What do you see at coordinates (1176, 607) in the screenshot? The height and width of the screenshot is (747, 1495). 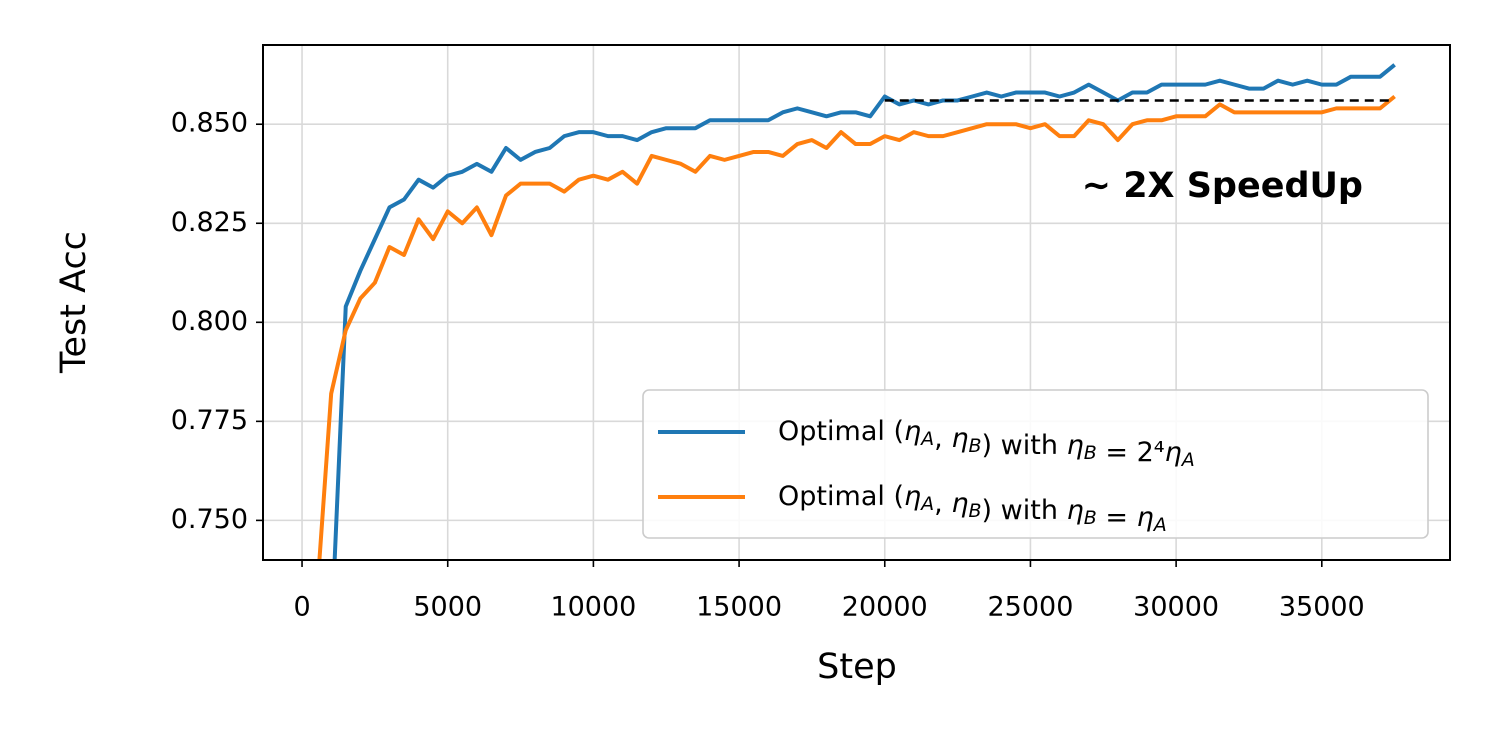 I see `x-tick-label: 30000` at bounding box center [1176, 607].